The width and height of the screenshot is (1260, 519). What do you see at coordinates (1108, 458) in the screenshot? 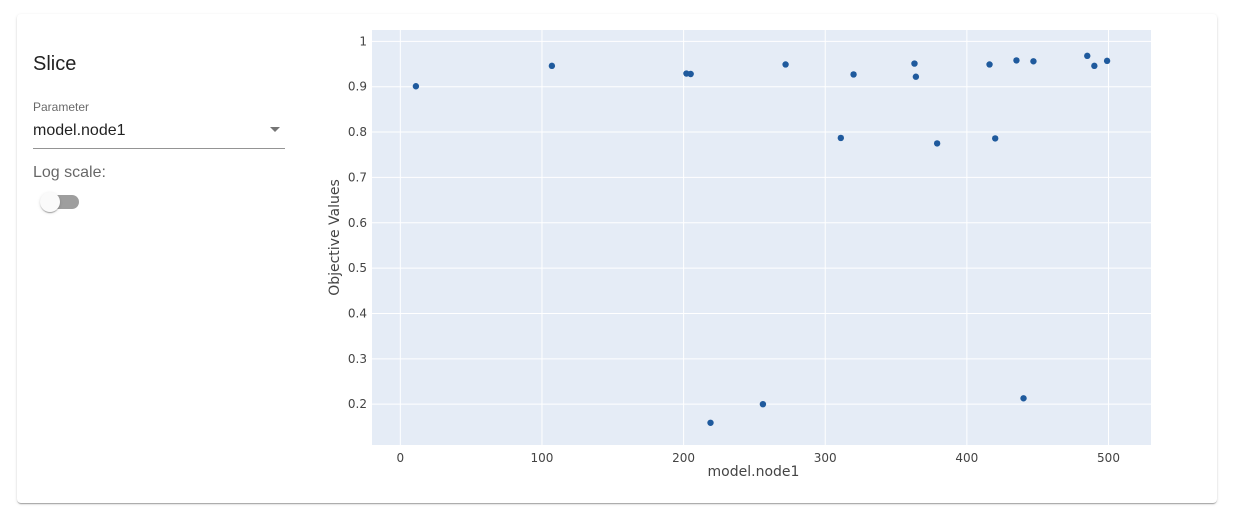
I see `x-tick-label: 500` at bounding box center [1108, 458].